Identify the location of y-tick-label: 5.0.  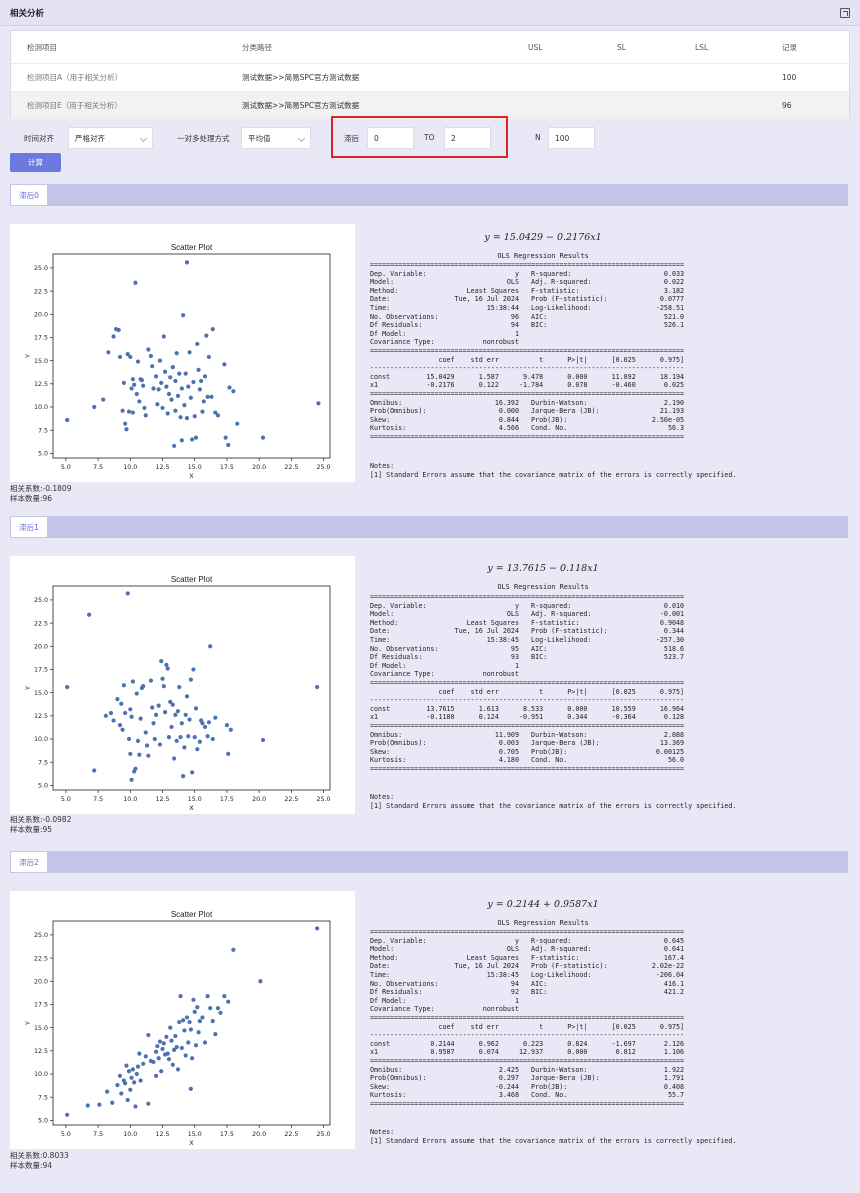
(43, 1121).